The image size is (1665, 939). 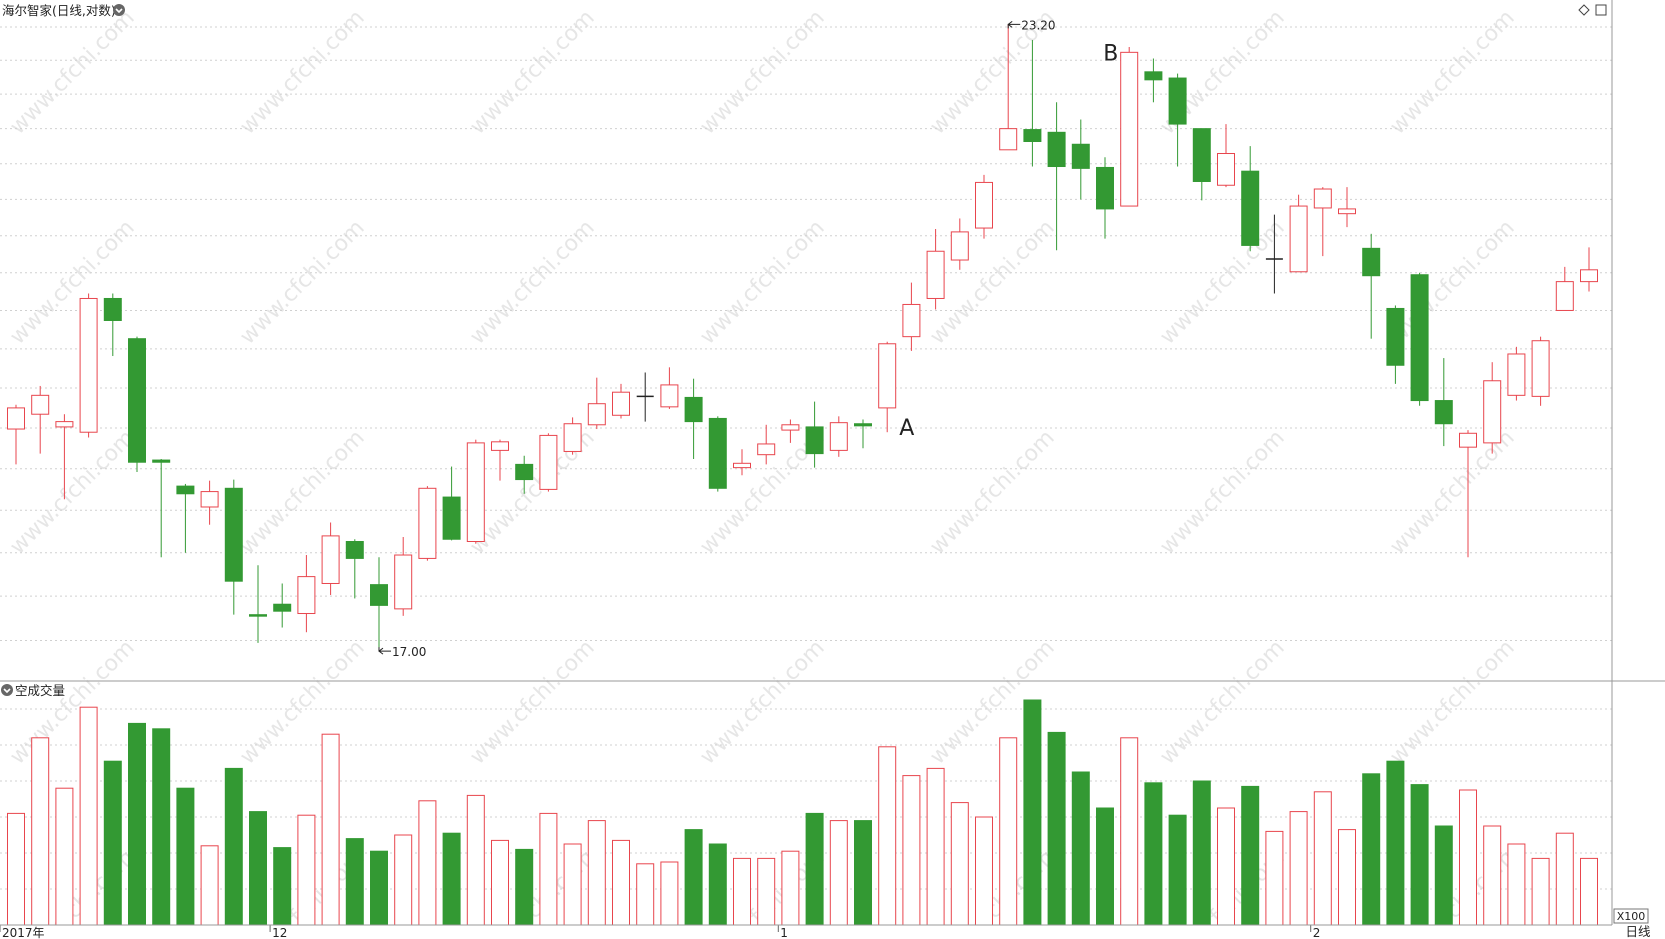 I want to click on maximize-icon, so click(x=1601, y=10).